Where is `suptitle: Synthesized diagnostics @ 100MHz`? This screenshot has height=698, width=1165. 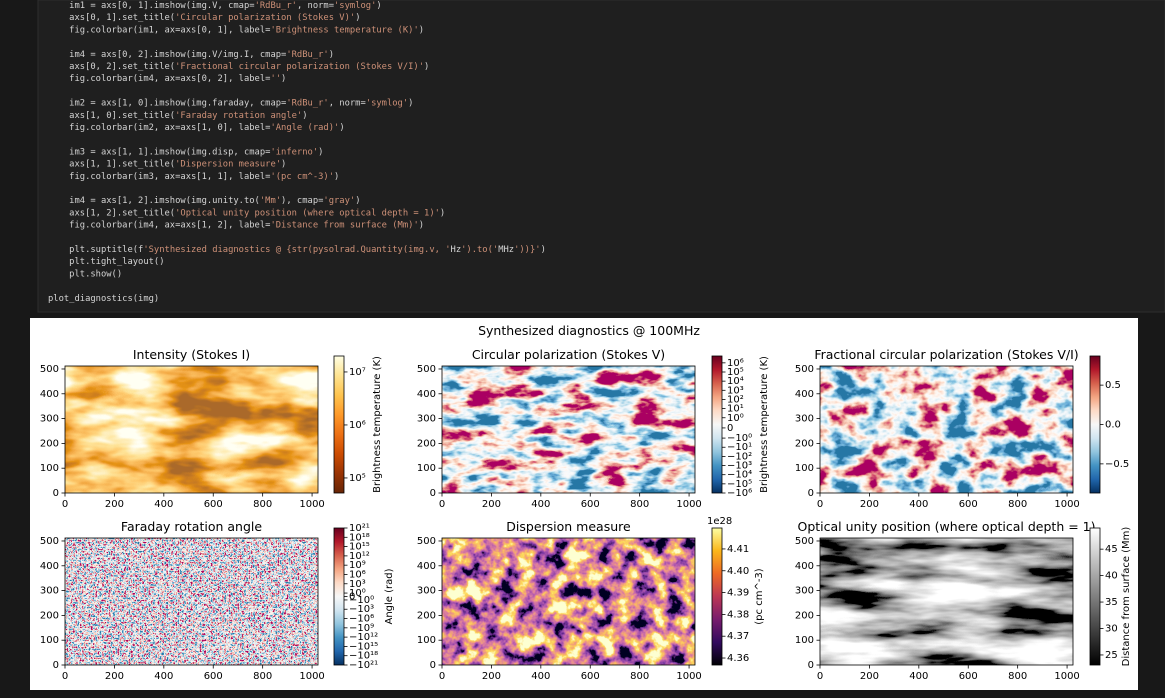
suptitle: Synthesized diagnostics @ 100MHz is located at coordinates (589, 330).